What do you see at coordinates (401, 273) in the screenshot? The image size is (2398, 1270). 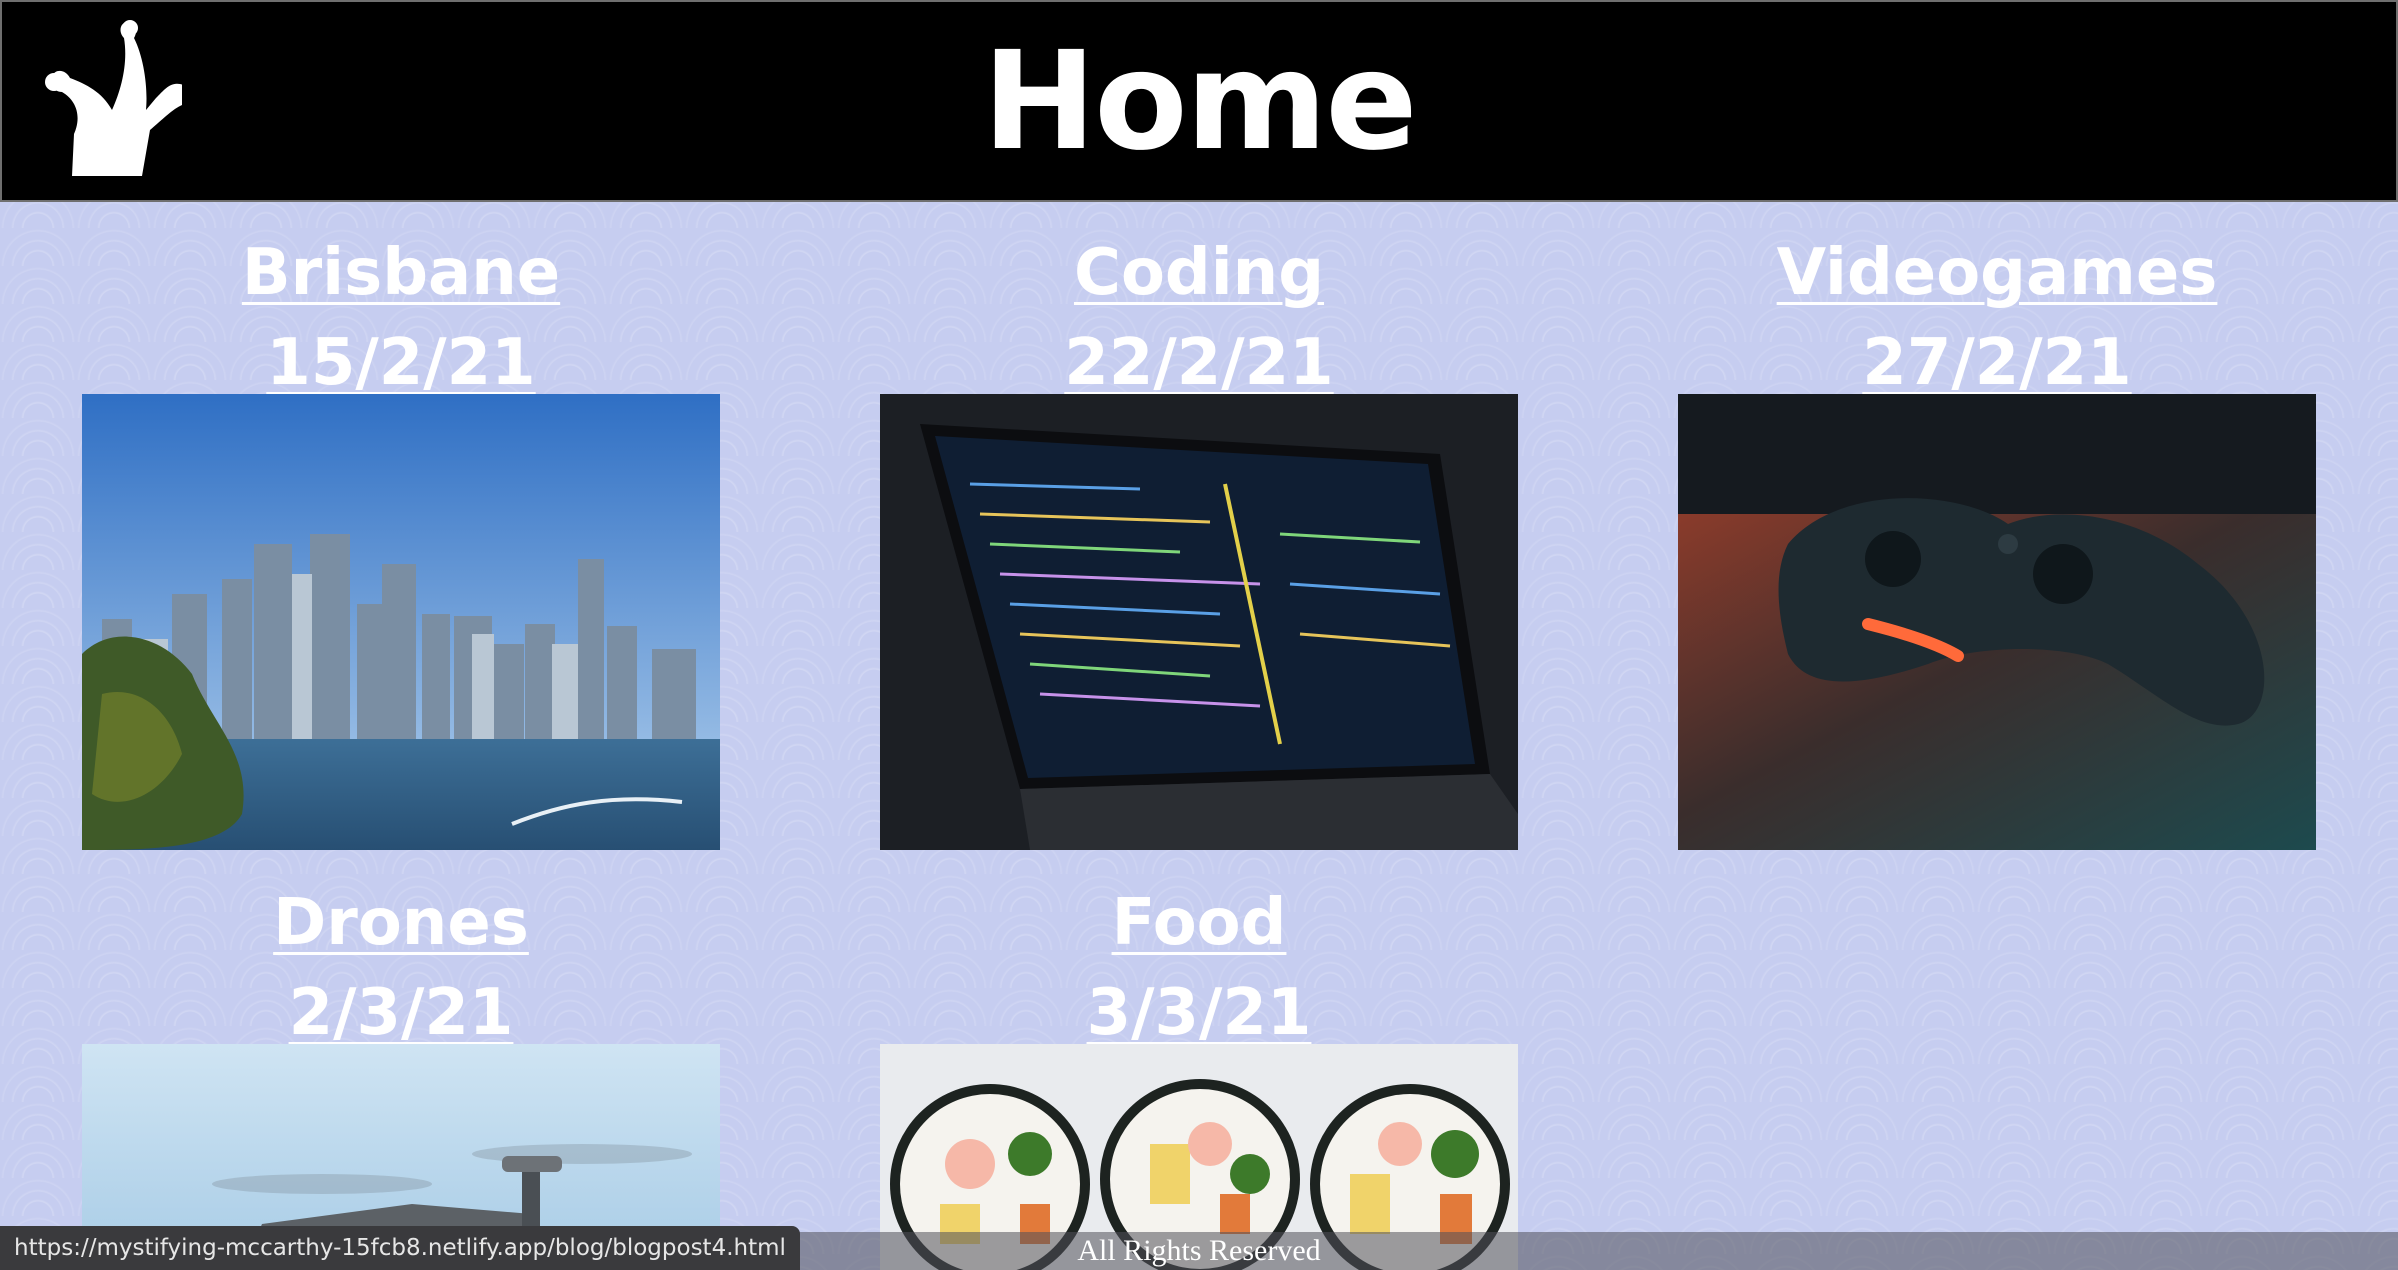 I see `post-title-link: Brisbane` at bounding box center [401, 273].